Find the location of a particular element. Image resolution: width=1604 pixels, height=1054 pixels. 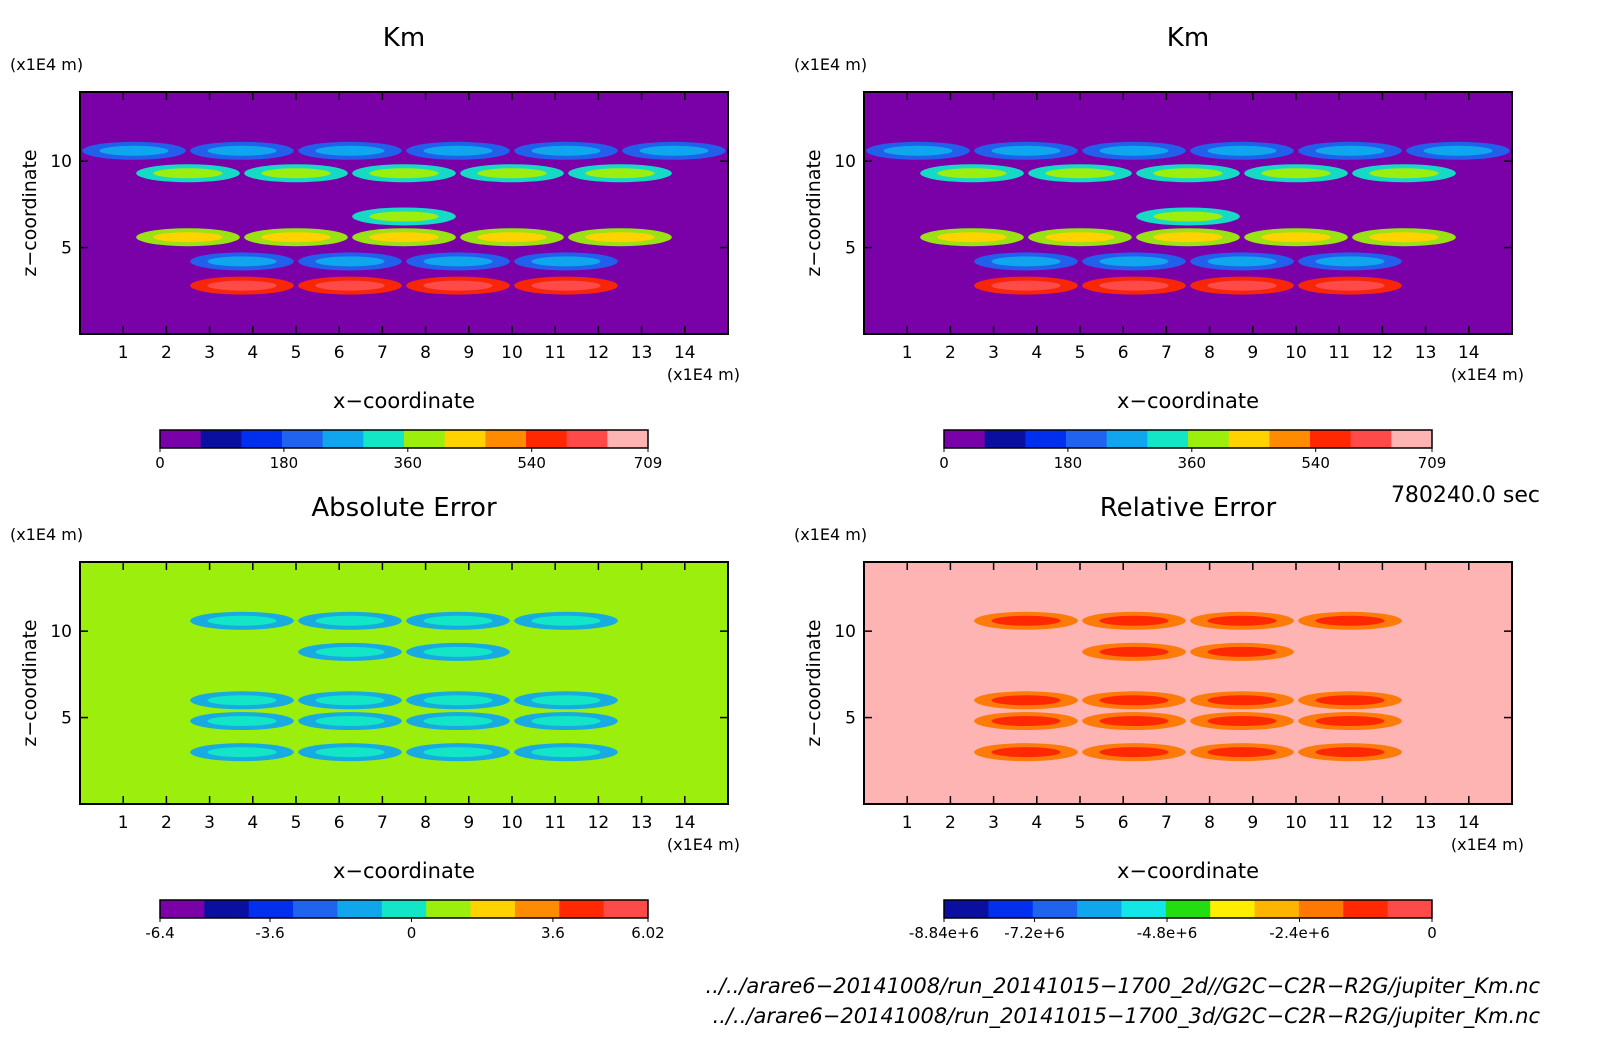

y-axis-label: z−coordinate is located at coordinates (814, 212).